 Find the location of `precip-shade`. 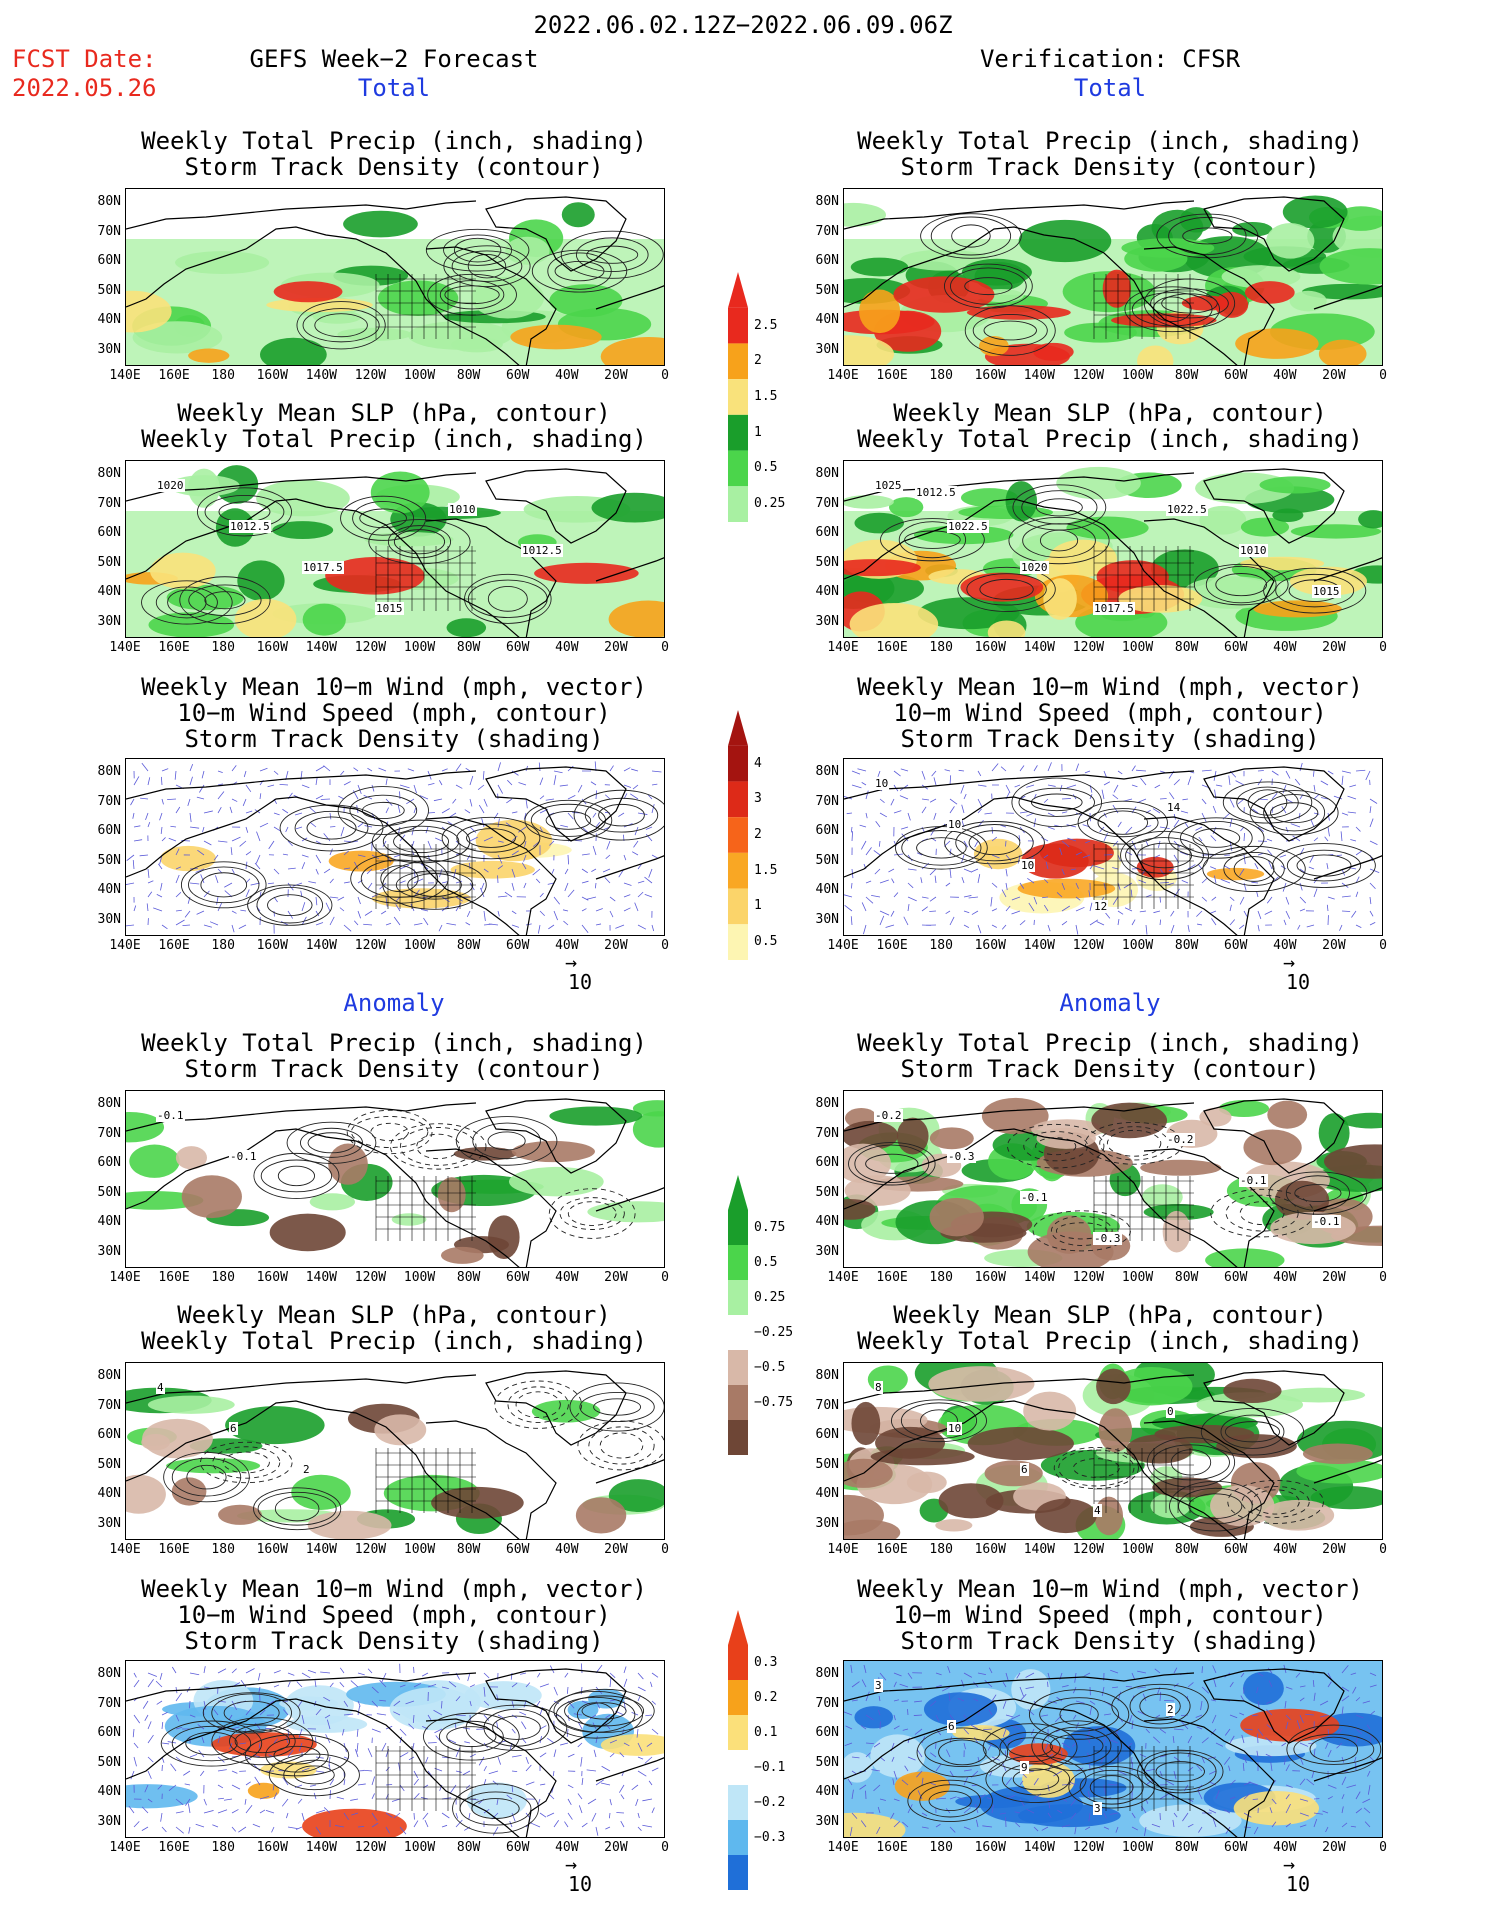

precip-shade is located at coordinates (380, 224).